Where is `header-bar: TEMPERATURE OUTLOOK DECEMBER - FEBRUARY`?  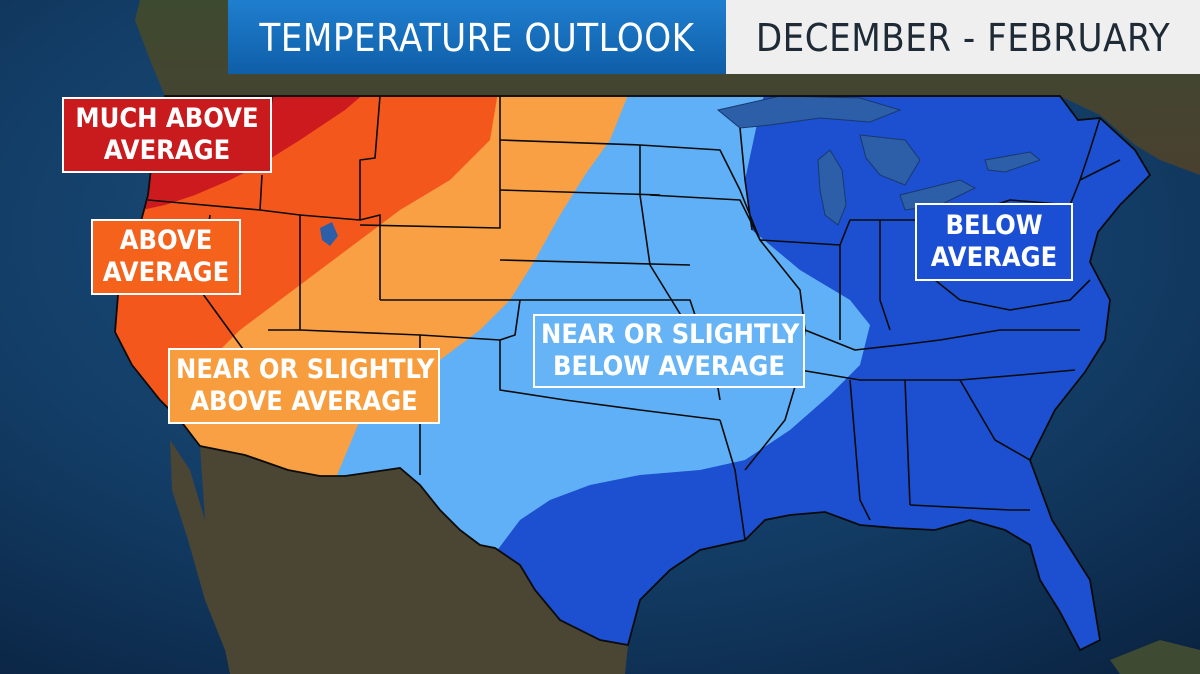 header-bar: TEMPERATURE OUTLOOK DECEMBER - FEBRUARY is located at coordinates (714, 37).